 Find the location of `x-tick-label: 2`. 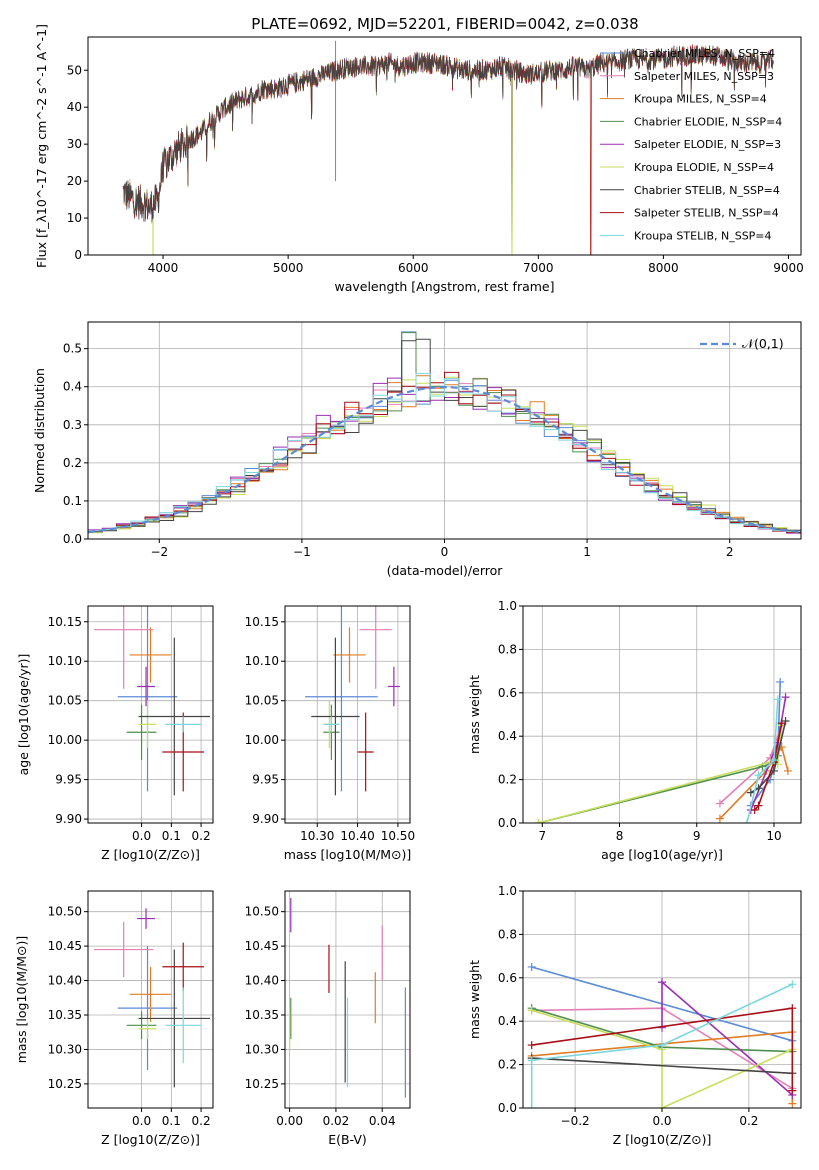

x-tick-label: 2 is located at coordinates (730, 552).